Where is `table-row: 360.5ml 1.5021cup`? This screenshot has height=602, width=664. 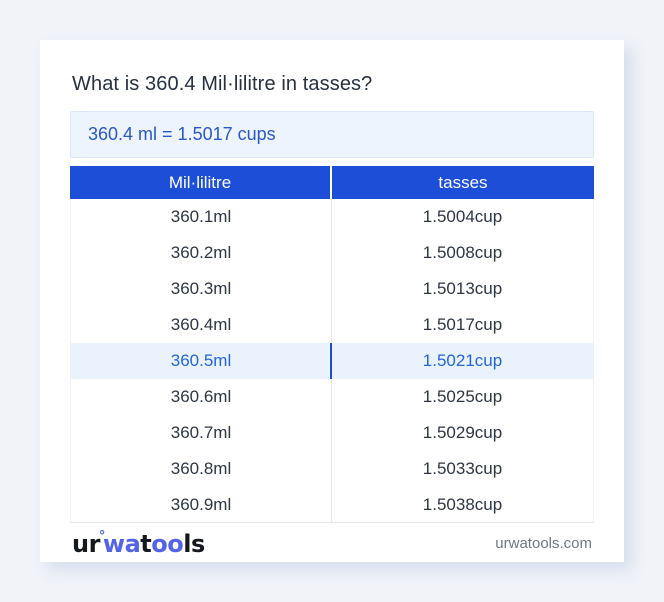
table-row: 360.5ml 1.5021cup is located at coordinates (332, 361).